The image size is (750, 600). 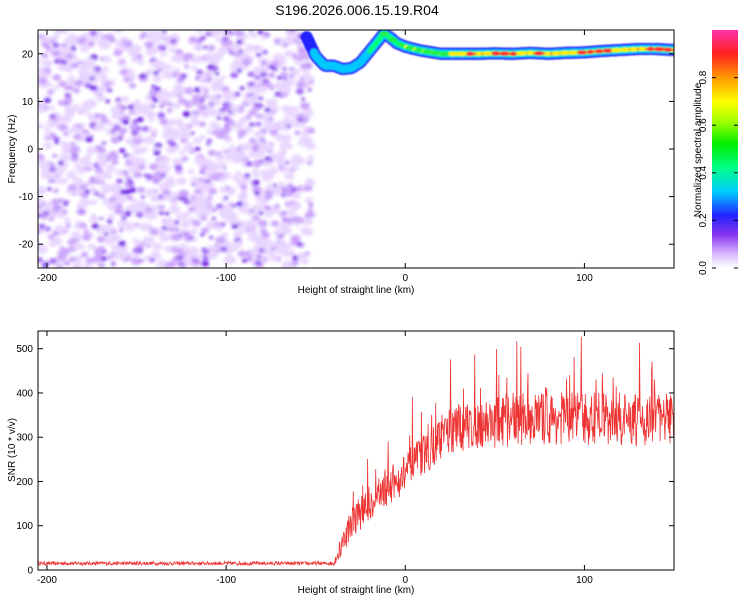 I want to click on x-tick-label: 100, so click(x=584, y=278).